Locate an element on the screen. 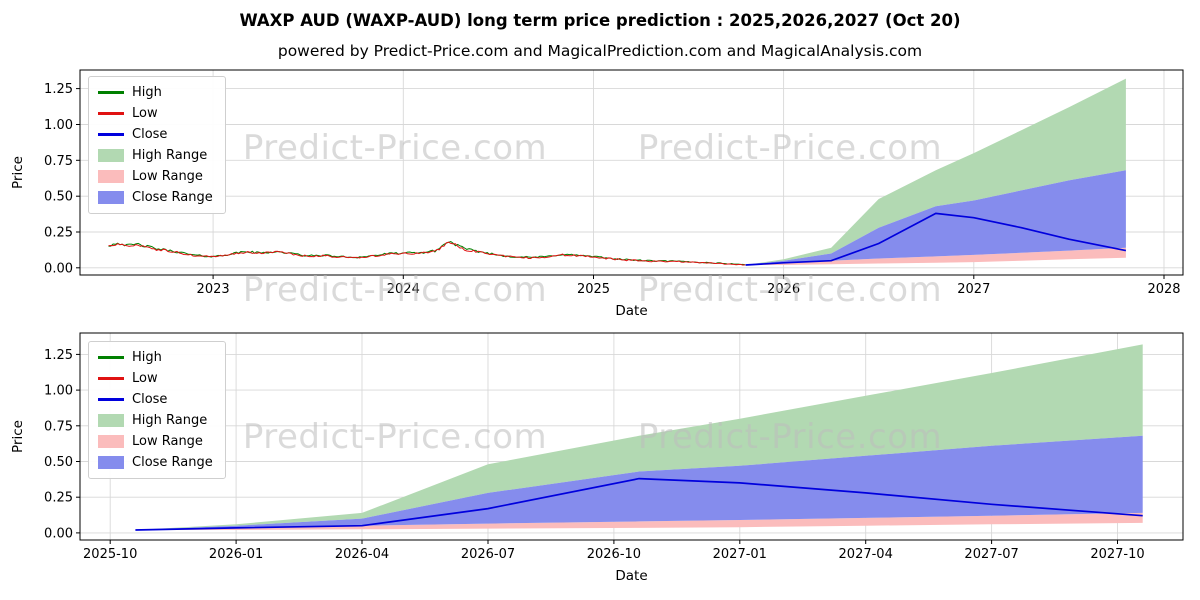  x-tick-label: 2027-04 is located at coordinates (866, 554).